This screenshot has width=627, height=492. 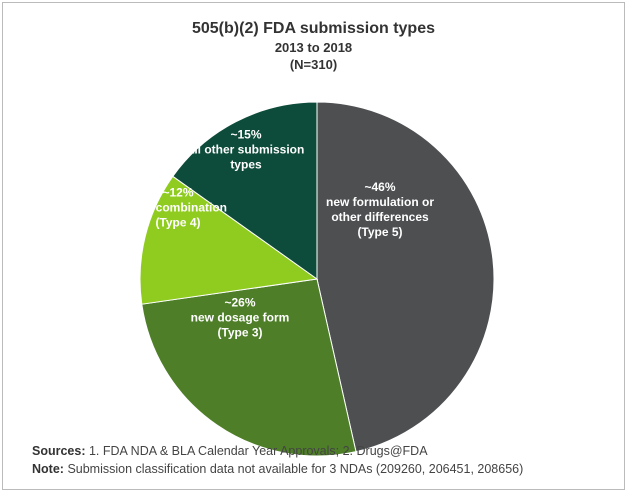 I want to click on slice-label: ~12% new combination (Type 4), so click(x=178, y=208).